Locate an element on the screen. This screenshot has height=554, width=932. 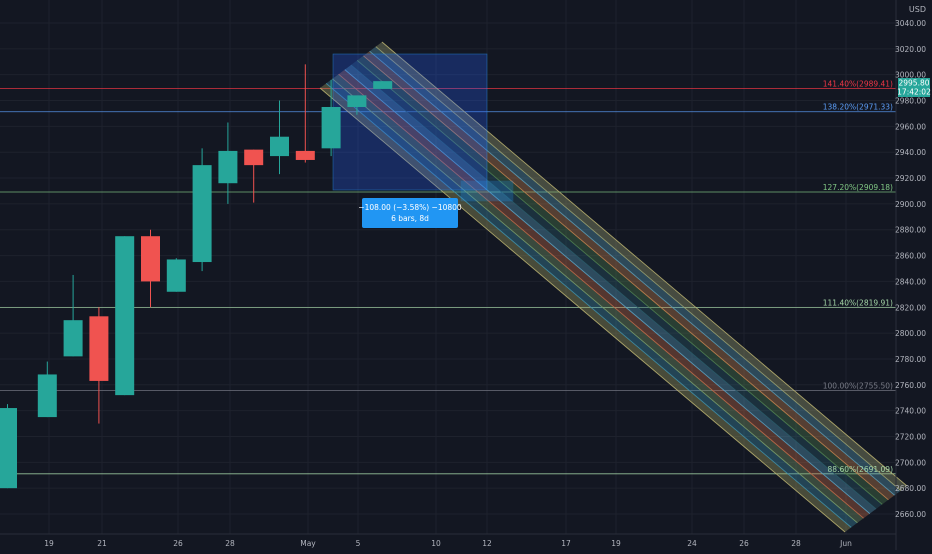
price-tick-label: 2680.00 is located at coordinates (910, 488).